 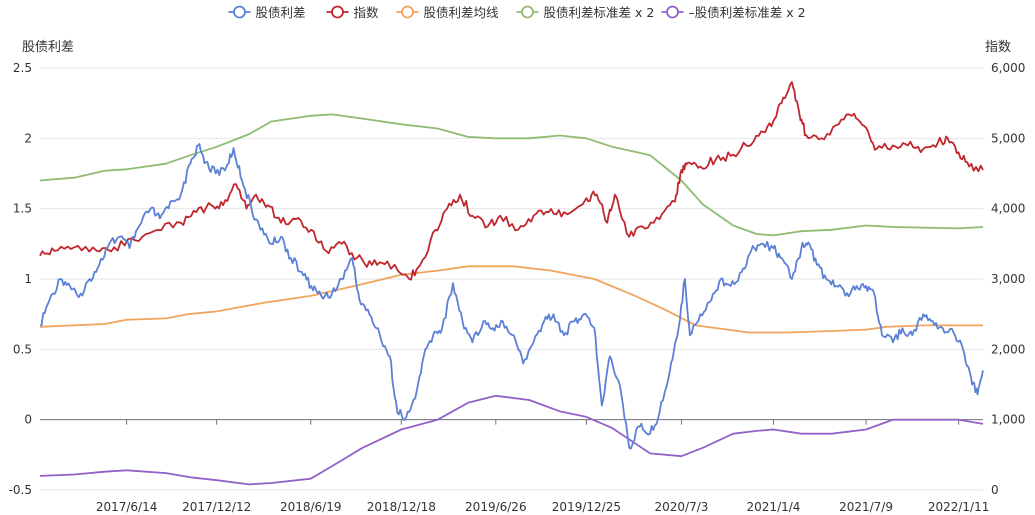 What do you see at coordinates (127, 507) in the screenshot?
I see `x-tick-label: 2017/6/14` at bounding box center [127, 507].